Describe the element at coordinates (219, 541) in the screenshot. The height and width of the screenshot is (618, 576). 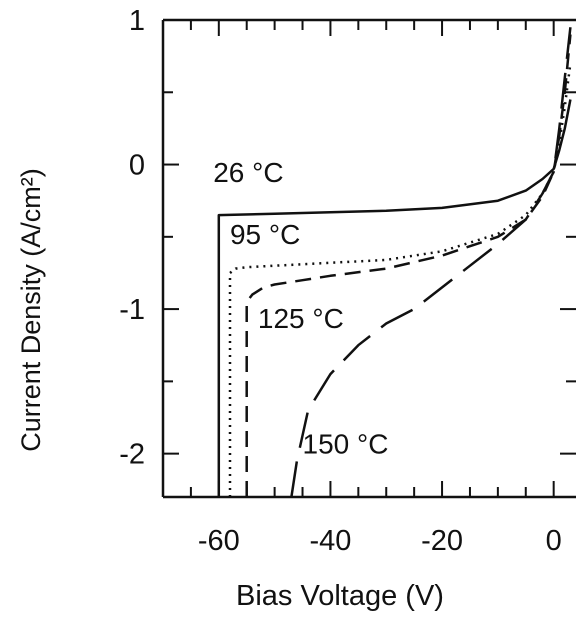
I see `x-tick-label: -60` at that location.